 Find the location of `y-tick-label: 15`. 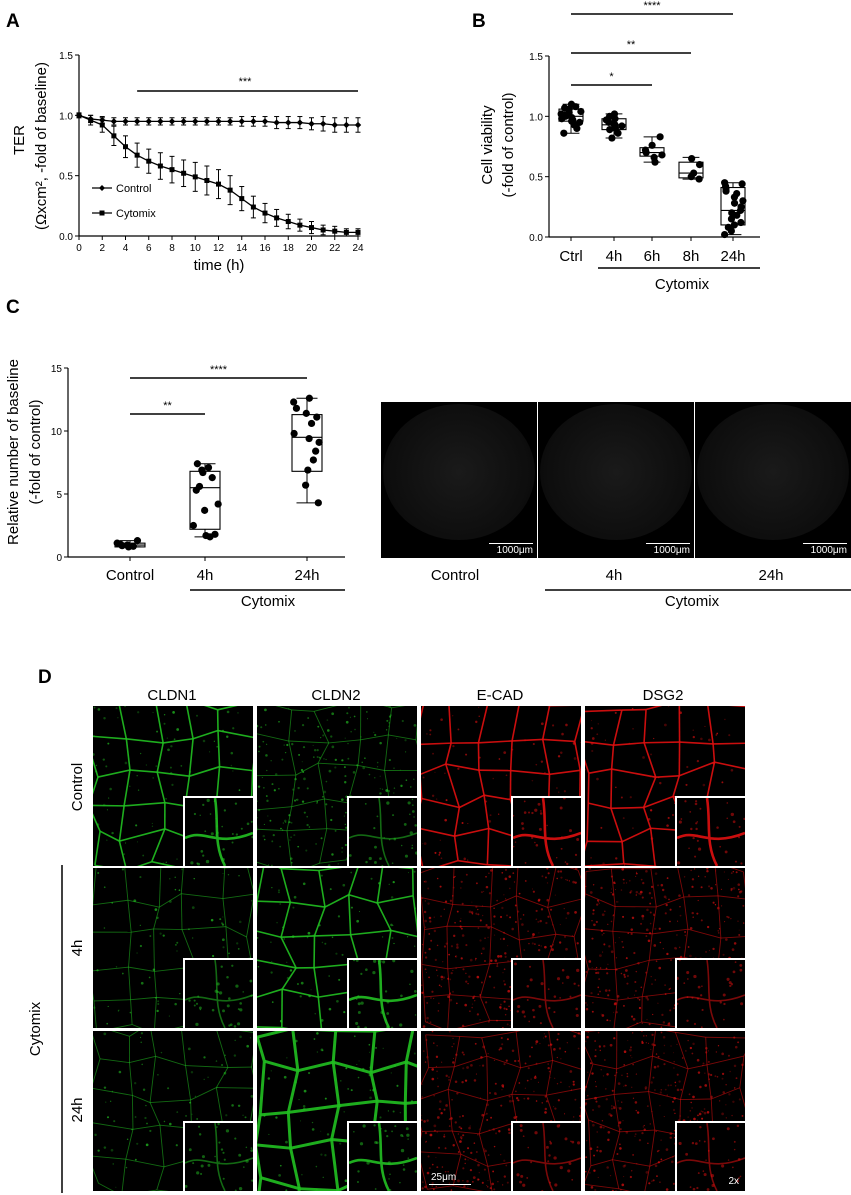

y-tick-label: 15 is located at coordinates (57, 369).